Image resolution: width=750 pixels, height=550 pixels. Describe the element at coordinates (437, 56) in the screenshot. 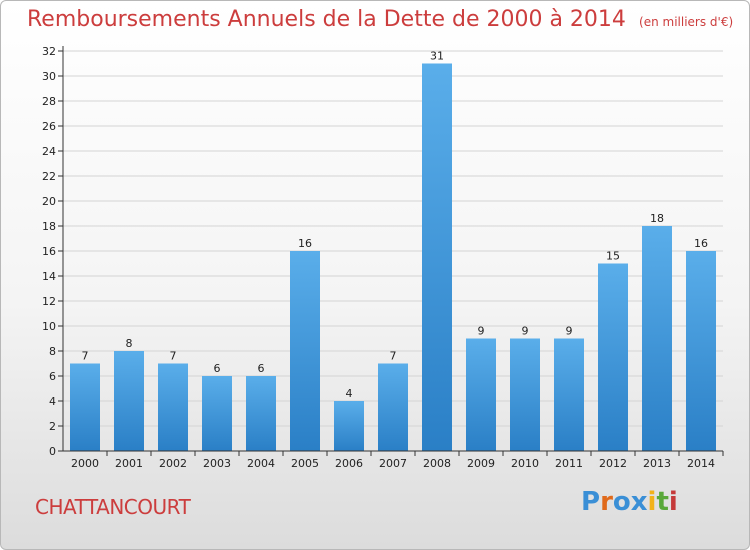

I see `value-label: 31` at that location.